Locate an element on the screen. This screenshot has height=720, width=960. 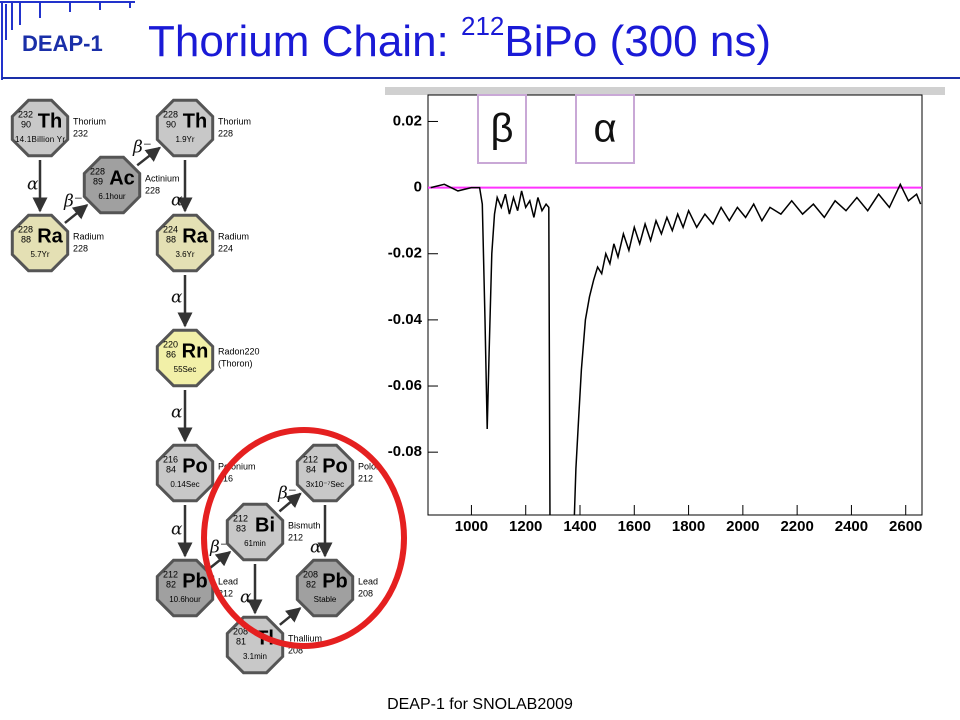
mass-number: 220 is located at coordinates (170, 344).